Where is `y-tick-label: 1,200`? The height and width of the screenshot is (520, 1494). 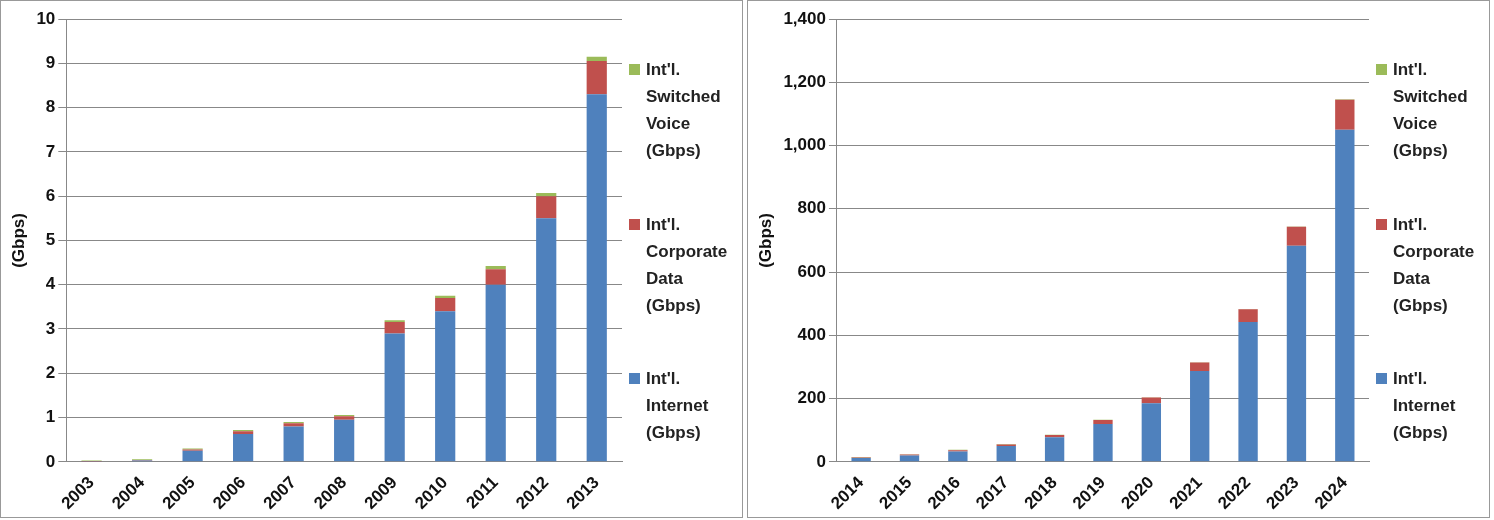
y-tick-label: 1,200 is located at coordinates (804, 81).